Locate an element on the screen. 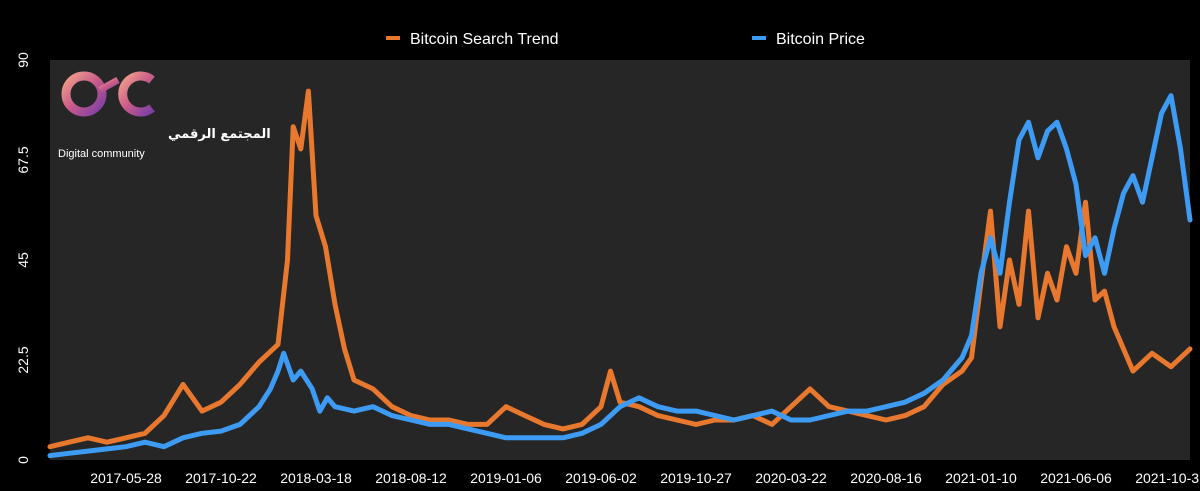 This screenshot has height=491, width=1200. x-tick-label: 2020-08-16 is located at coordinates (886, 478).